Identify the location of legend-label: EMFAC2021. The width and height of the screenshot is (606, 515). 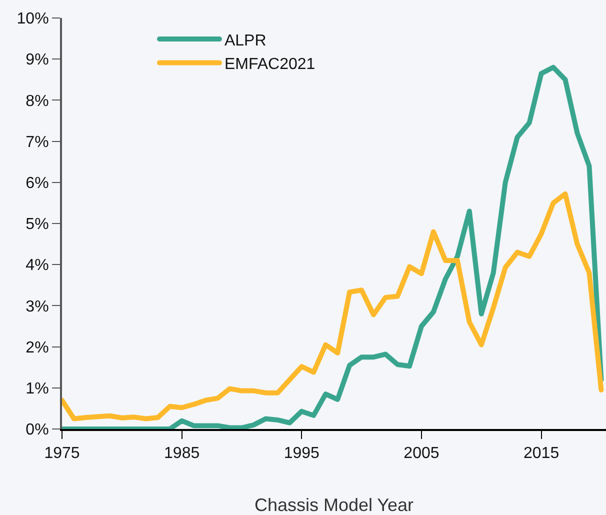
(270, 65).